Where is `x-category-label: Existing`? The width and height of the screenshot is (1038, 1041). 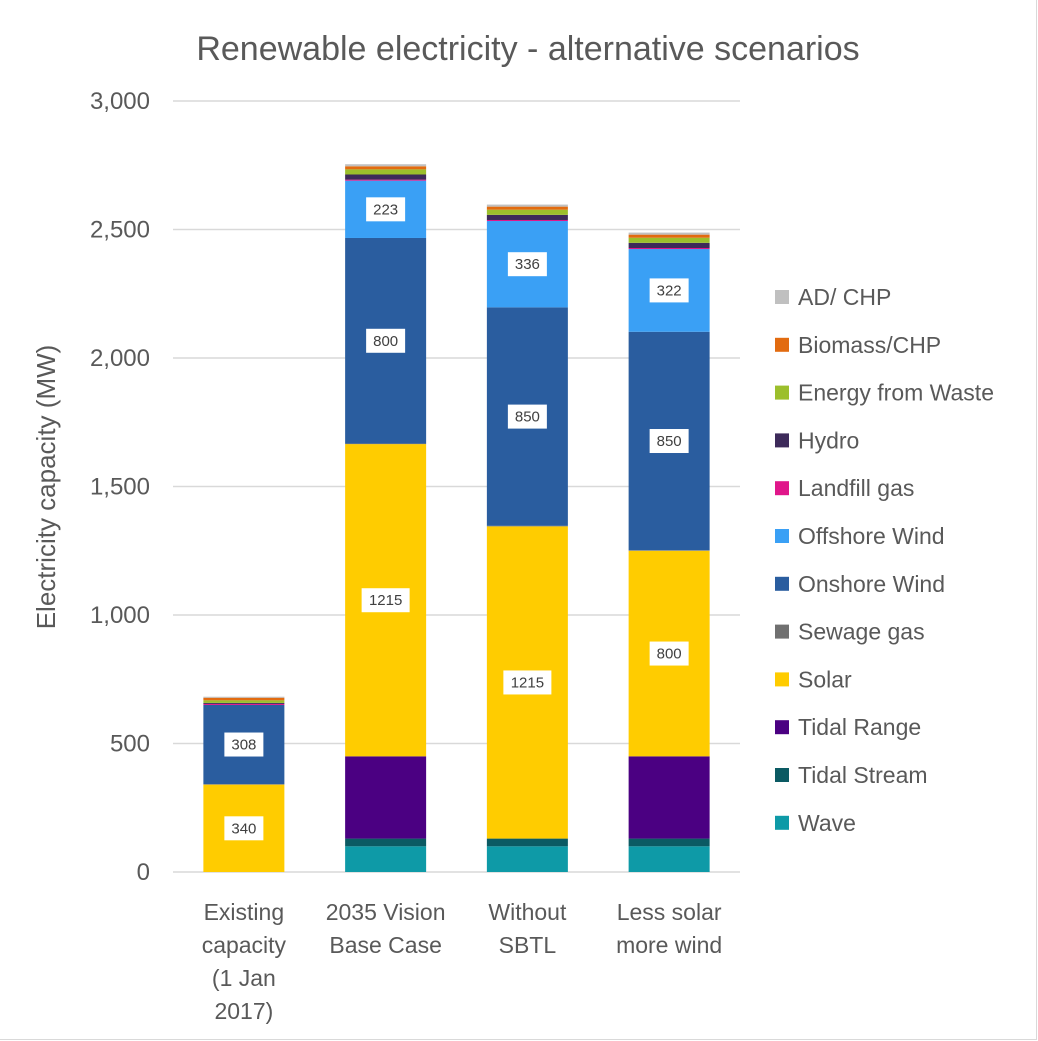 x-category-label: Existing is located at coordinates (244, 912).